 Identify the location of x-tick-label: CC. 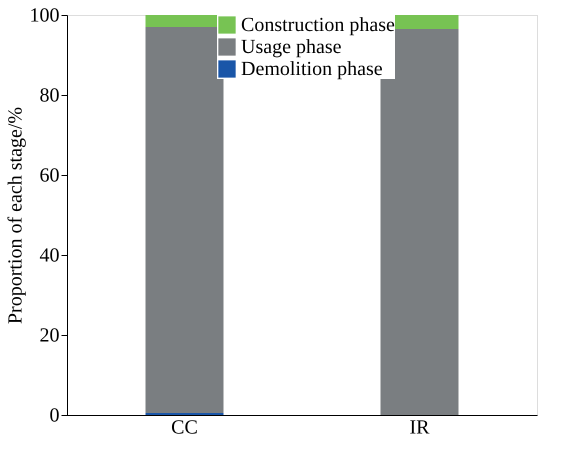
(184, 427).